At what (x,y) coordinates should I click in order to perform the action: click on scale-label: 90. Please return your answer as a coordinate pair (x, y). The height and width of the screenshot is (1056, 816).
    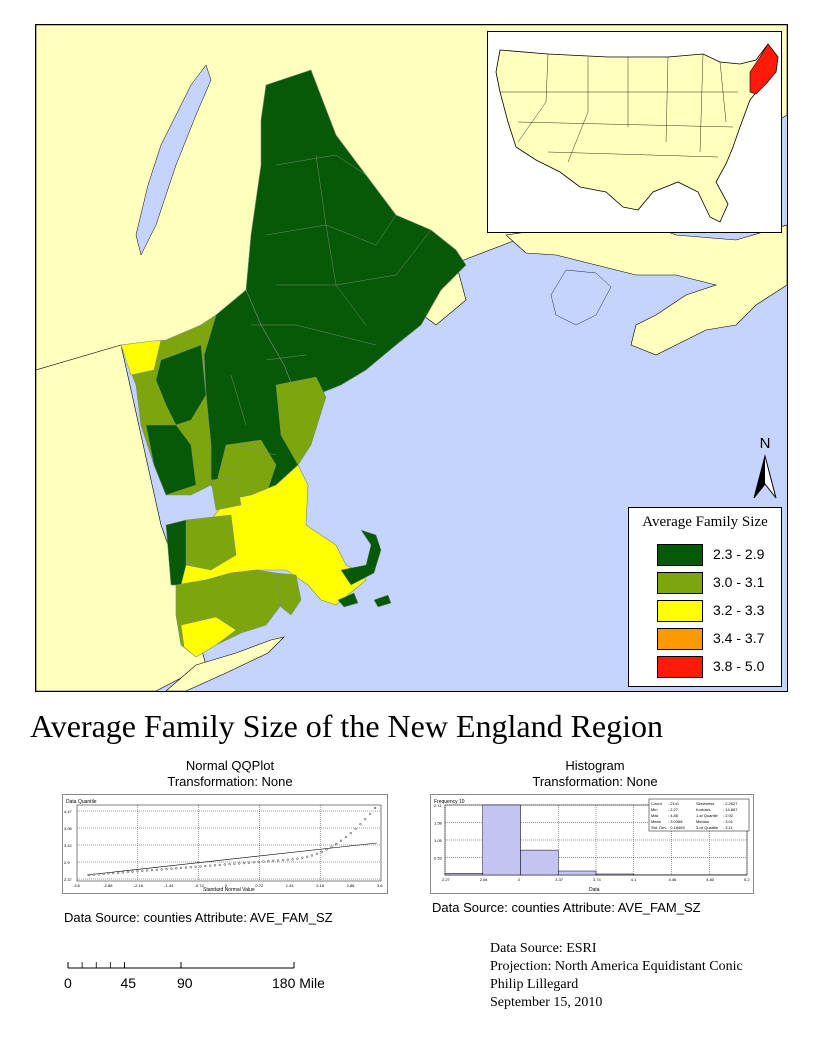
    Looking at the image, I should click on (185, 983).